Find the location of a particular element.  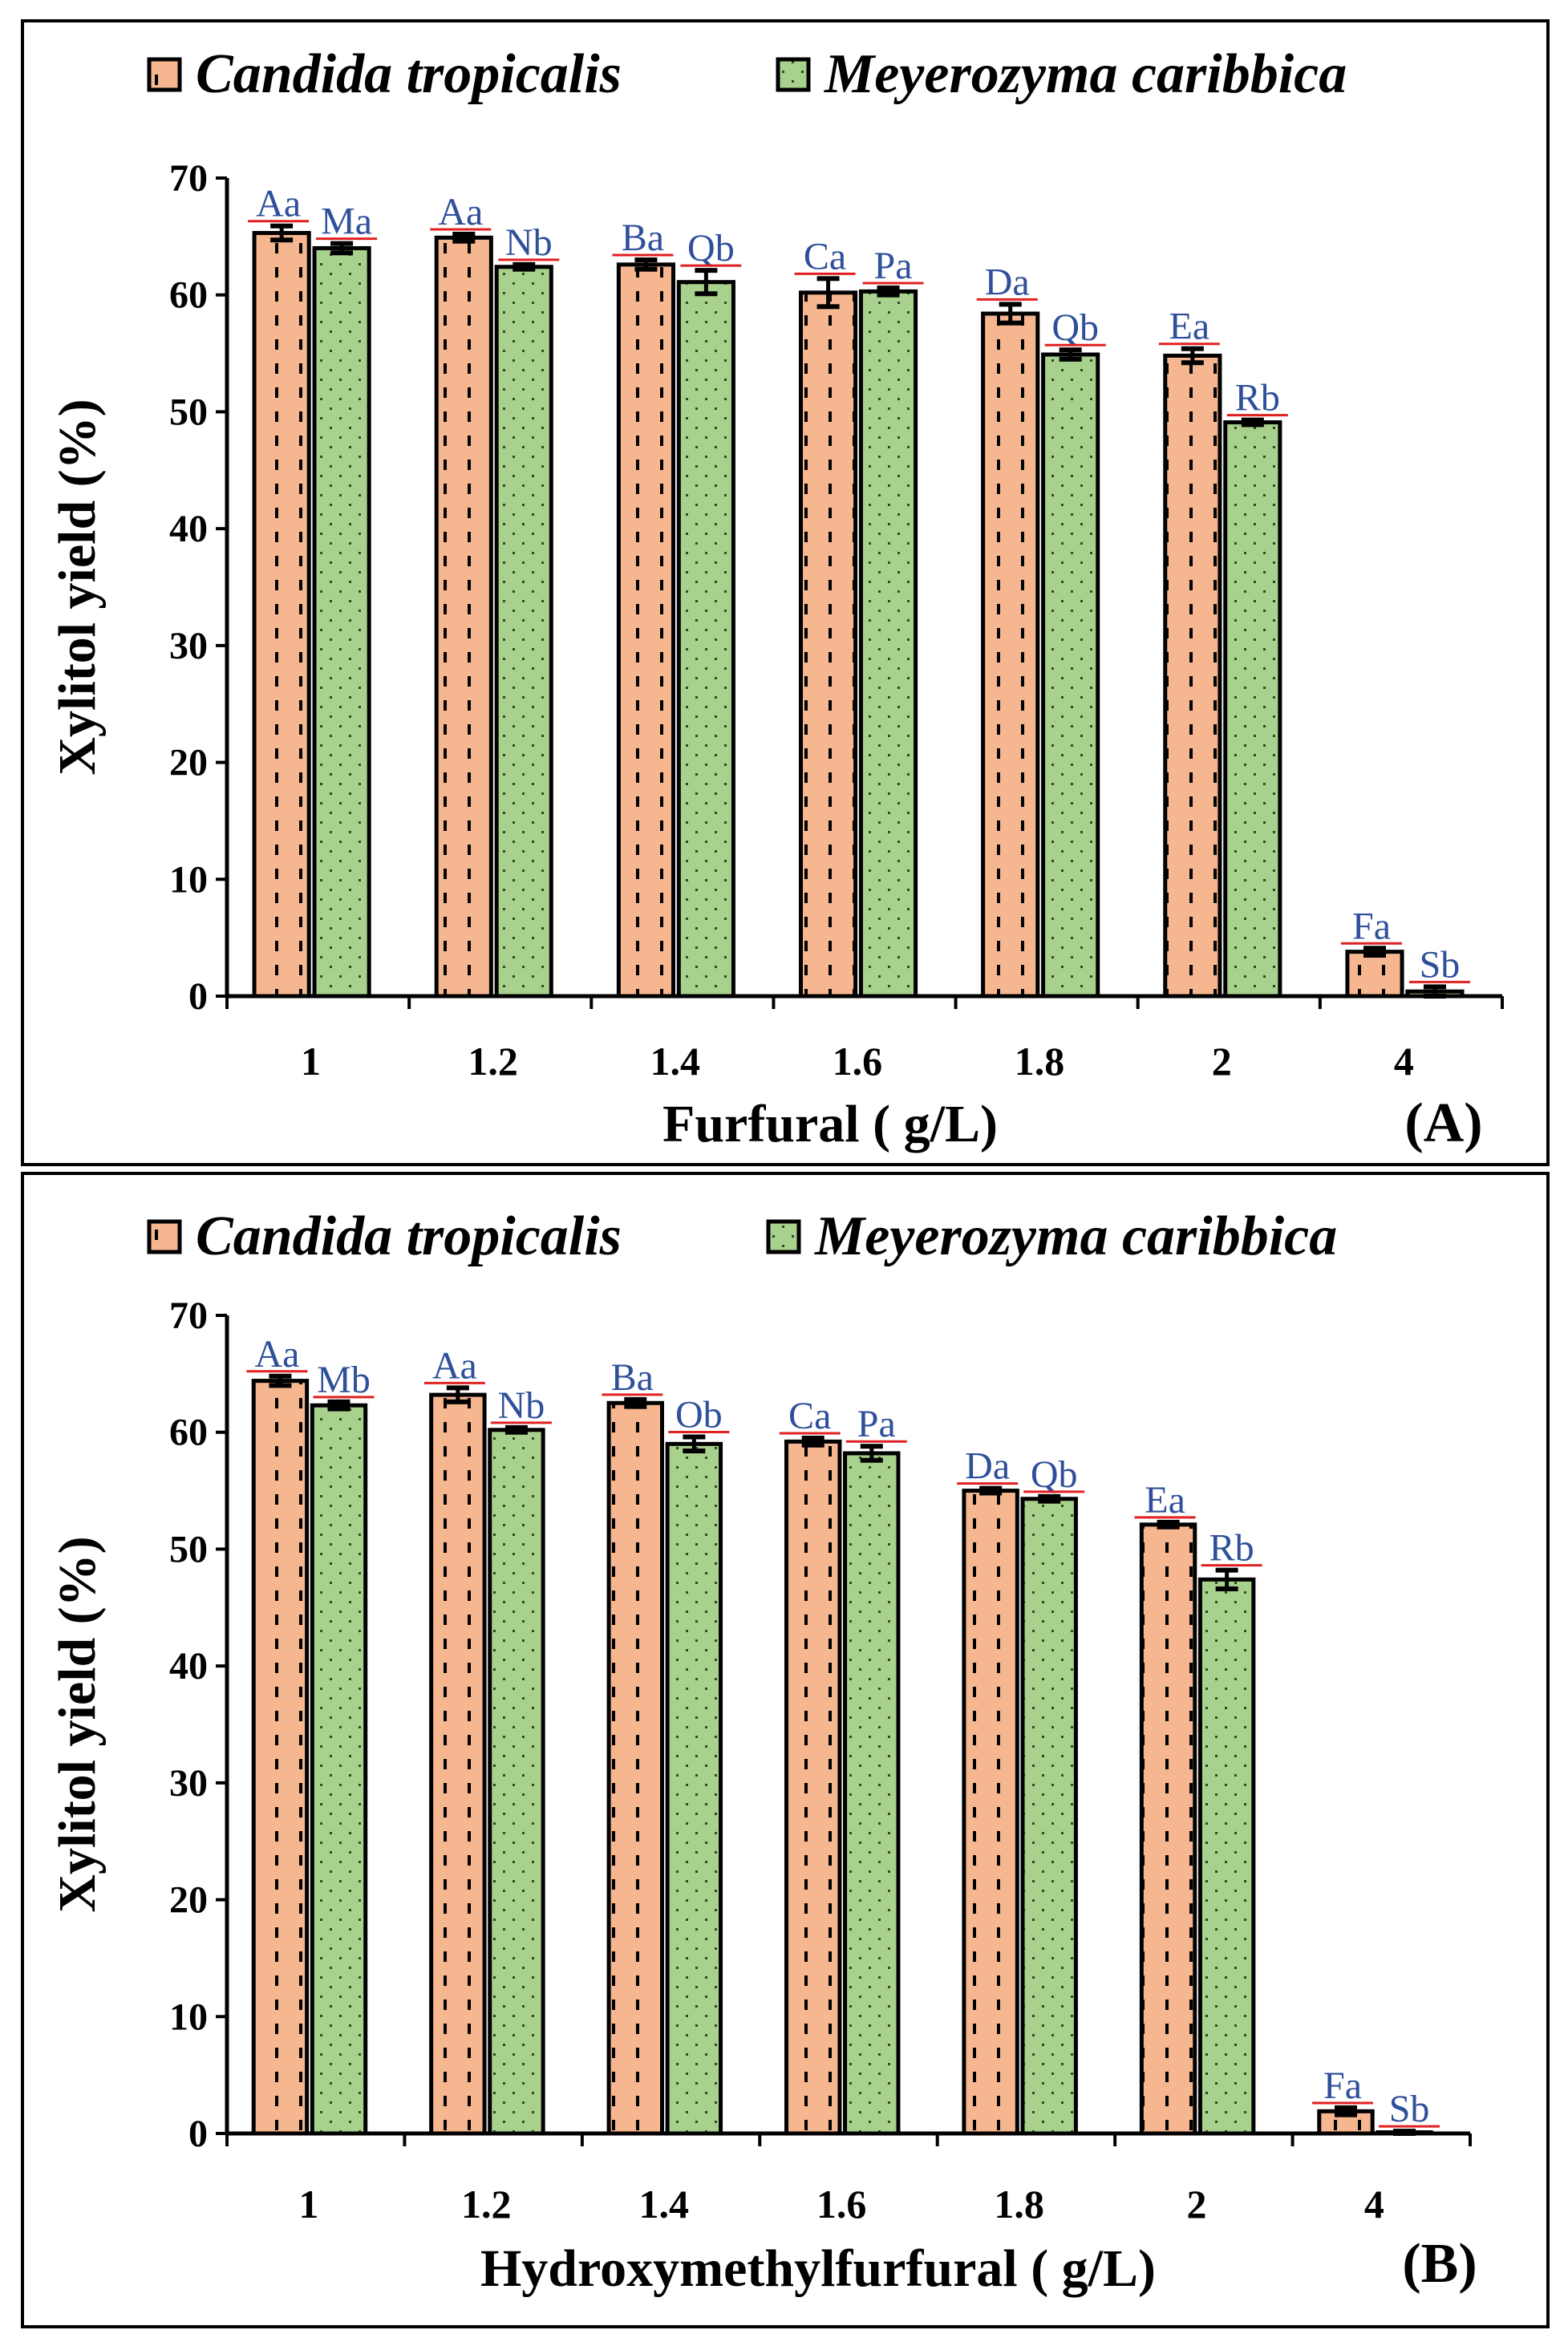

significance-label: Qb is located at coordinates (711, 248).